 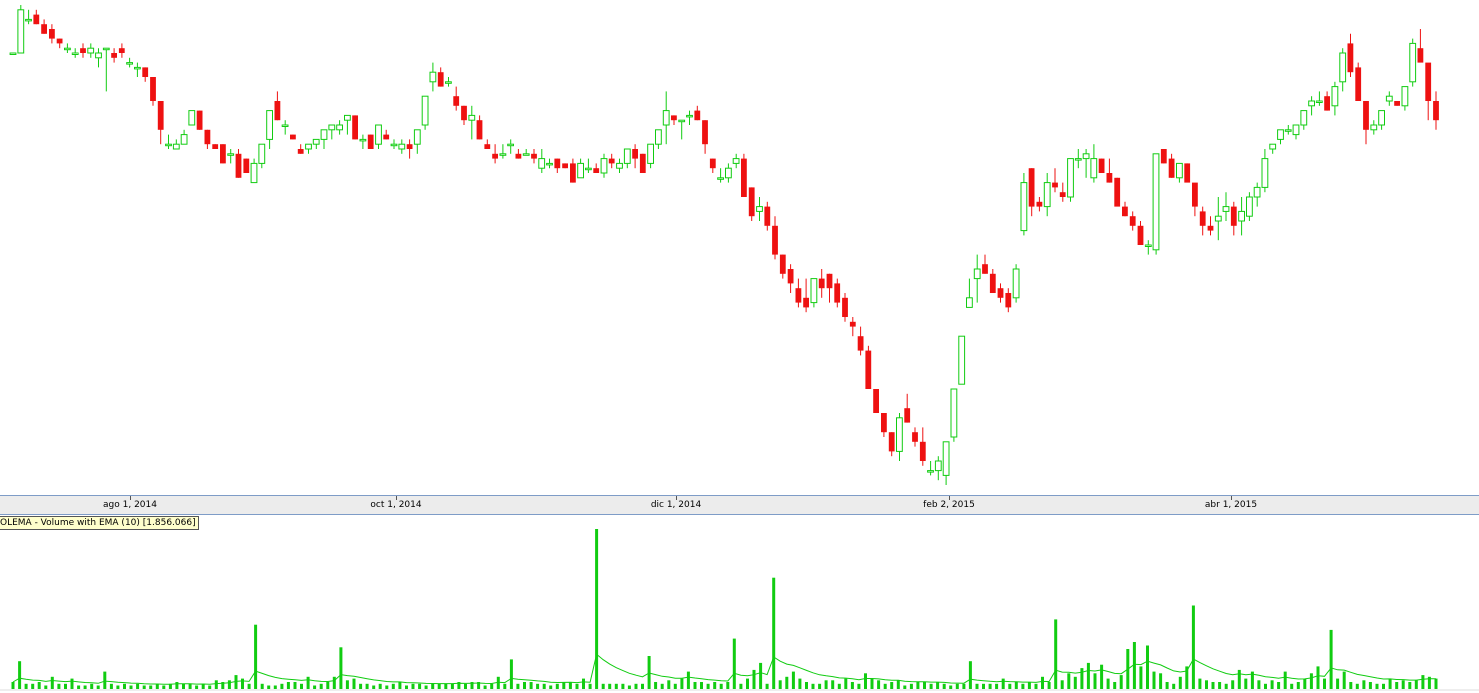 I want to click on x-tick-label: ago 1, 2014, so click(x=130, y=505).